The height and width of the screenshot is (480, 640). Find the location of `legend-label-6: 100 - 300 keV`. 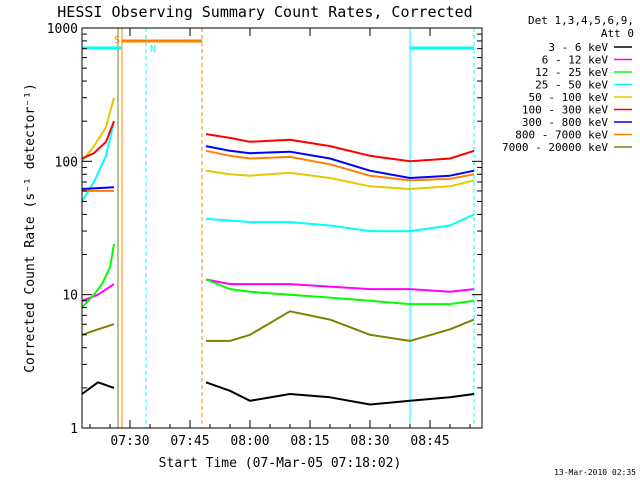

legend-label-6: 100 - 300 keV is located at coordinates (565, 110).